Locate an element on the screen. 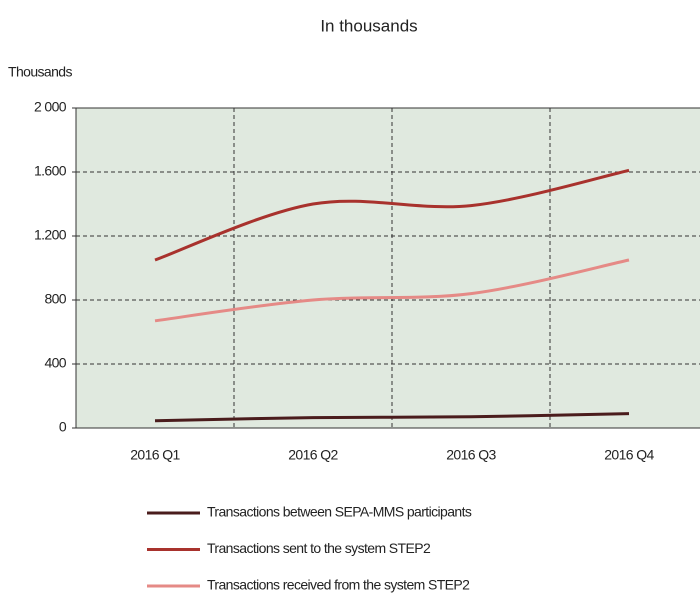 The height and width of the screenshot is (598, 700). x-tick-label: 2016 Q4 is located at coordinates (629, 455).